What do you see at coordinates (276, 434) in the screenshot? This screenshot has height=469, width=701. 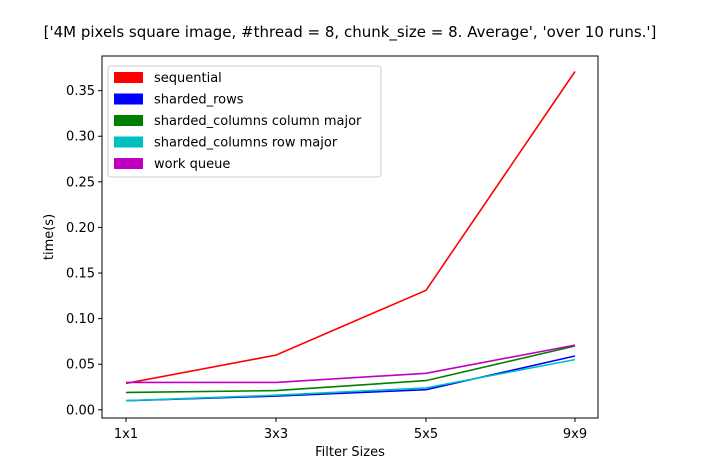 I see `x-tick-label: 3x3` at bounding box center [276, 434].